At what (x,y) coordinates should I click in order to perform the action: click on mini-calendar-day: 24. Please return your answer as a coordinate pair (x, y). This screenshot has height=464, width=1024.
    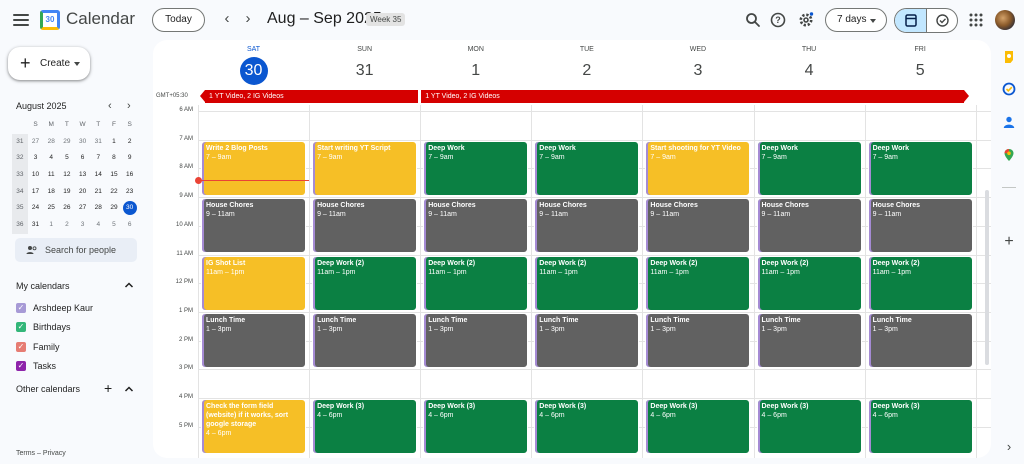
    Looking at the image, I should click on (36, 208).